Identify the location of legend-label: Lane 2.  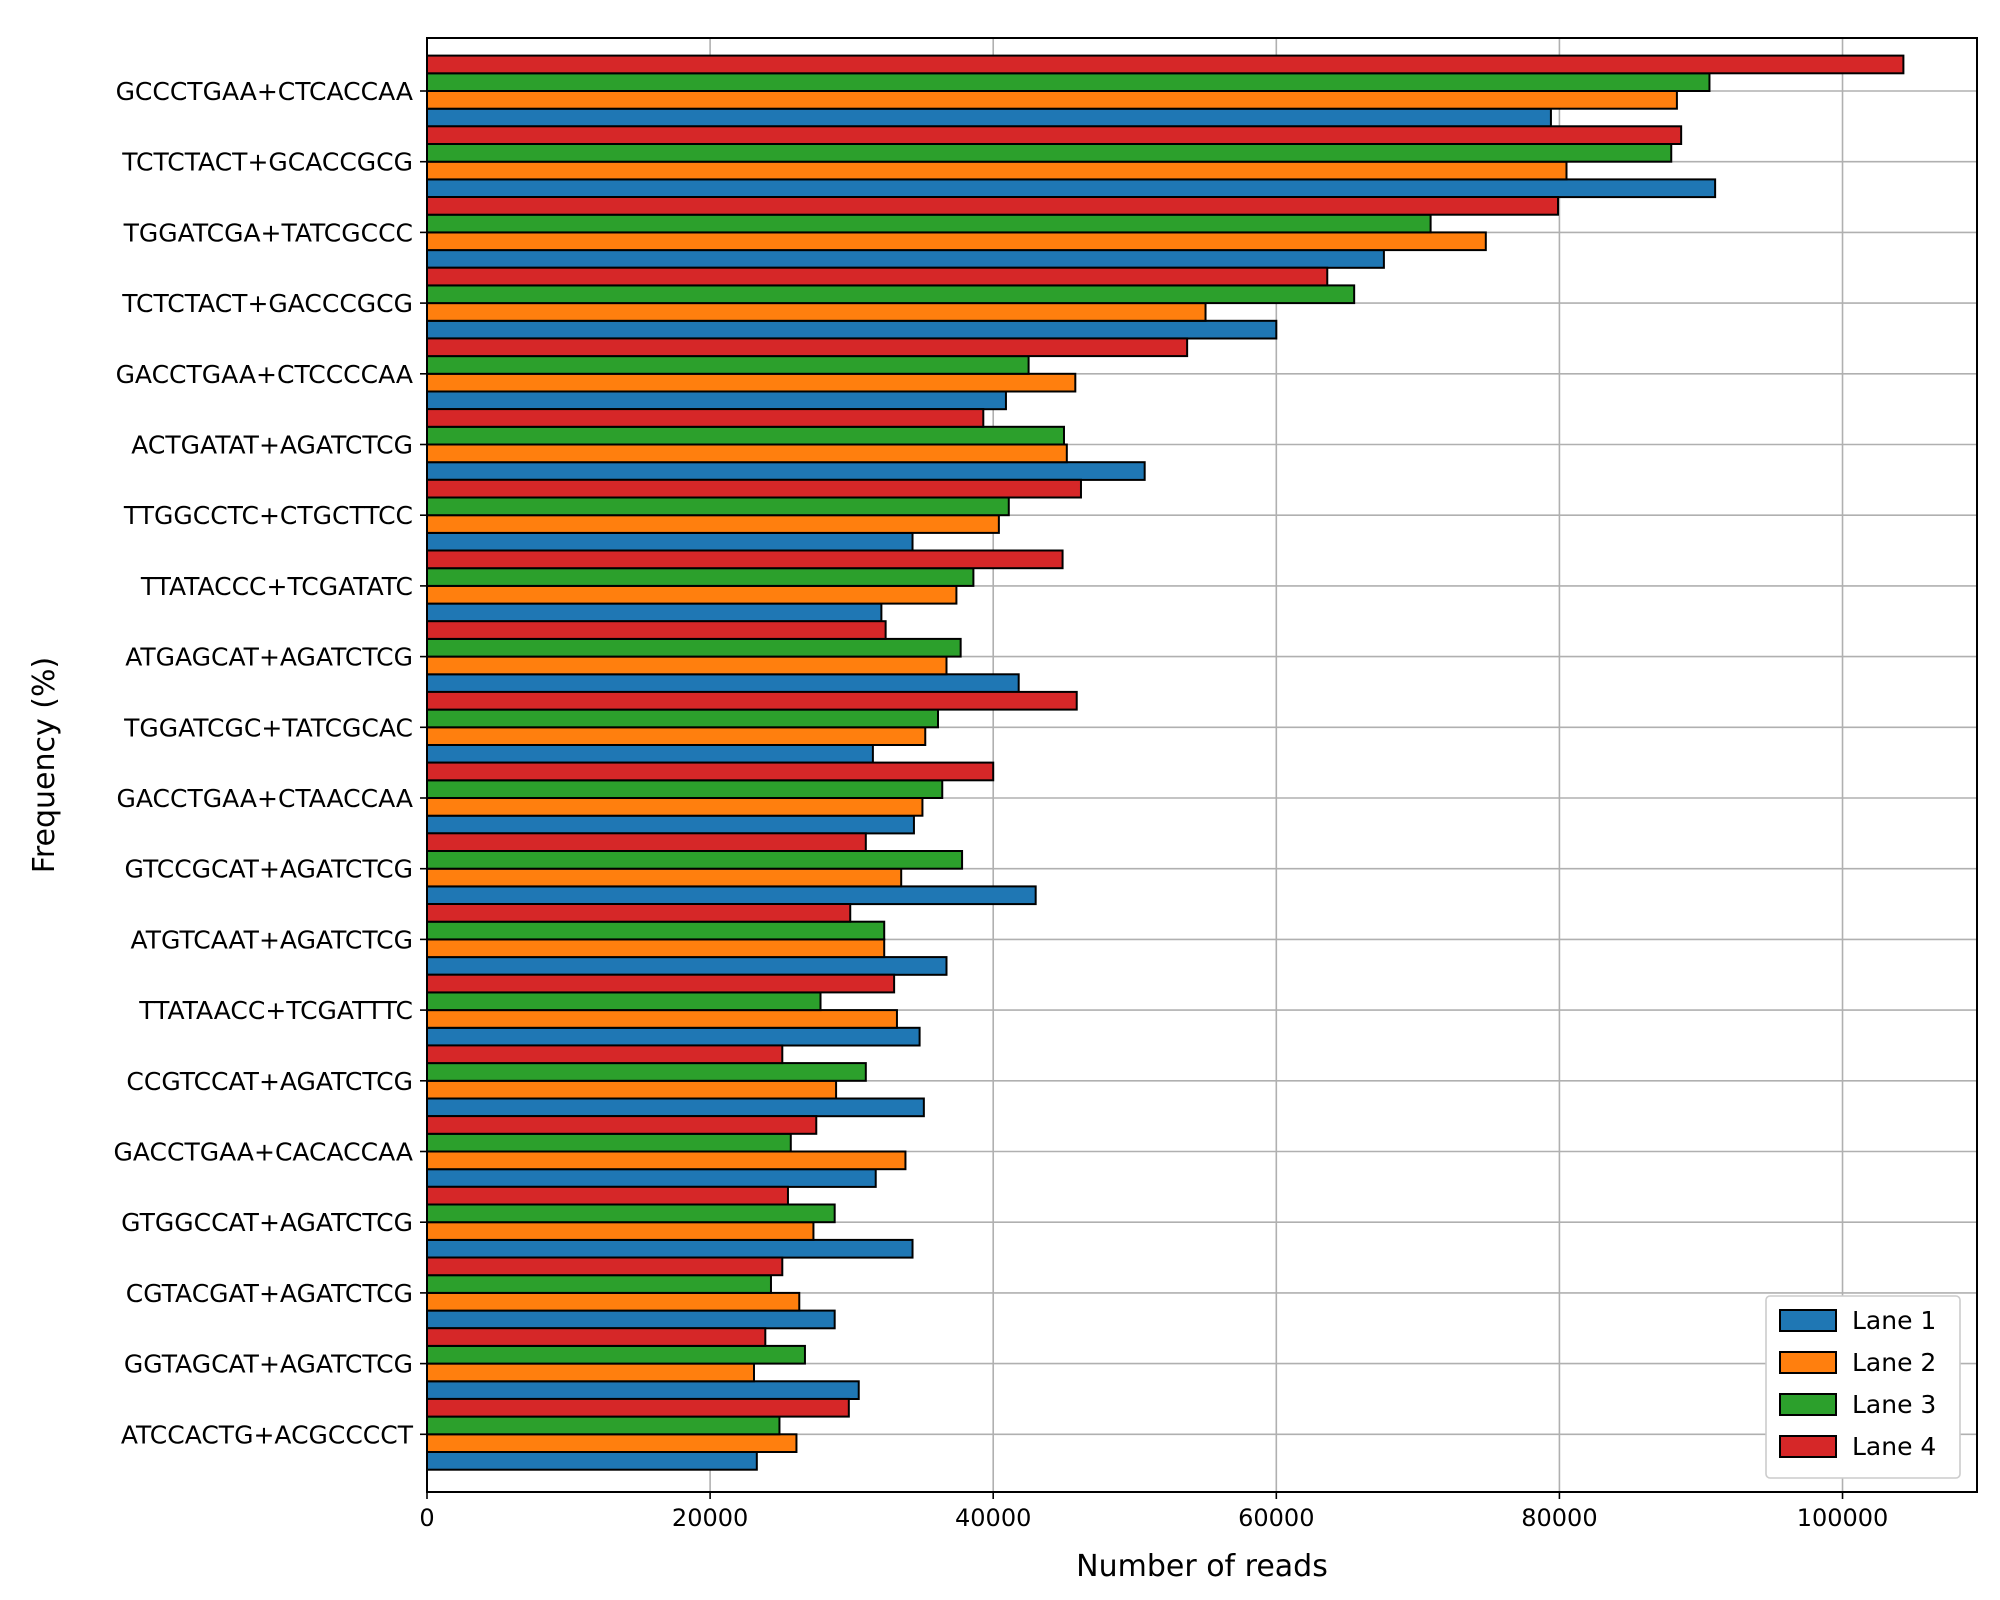
(1894, 1362).